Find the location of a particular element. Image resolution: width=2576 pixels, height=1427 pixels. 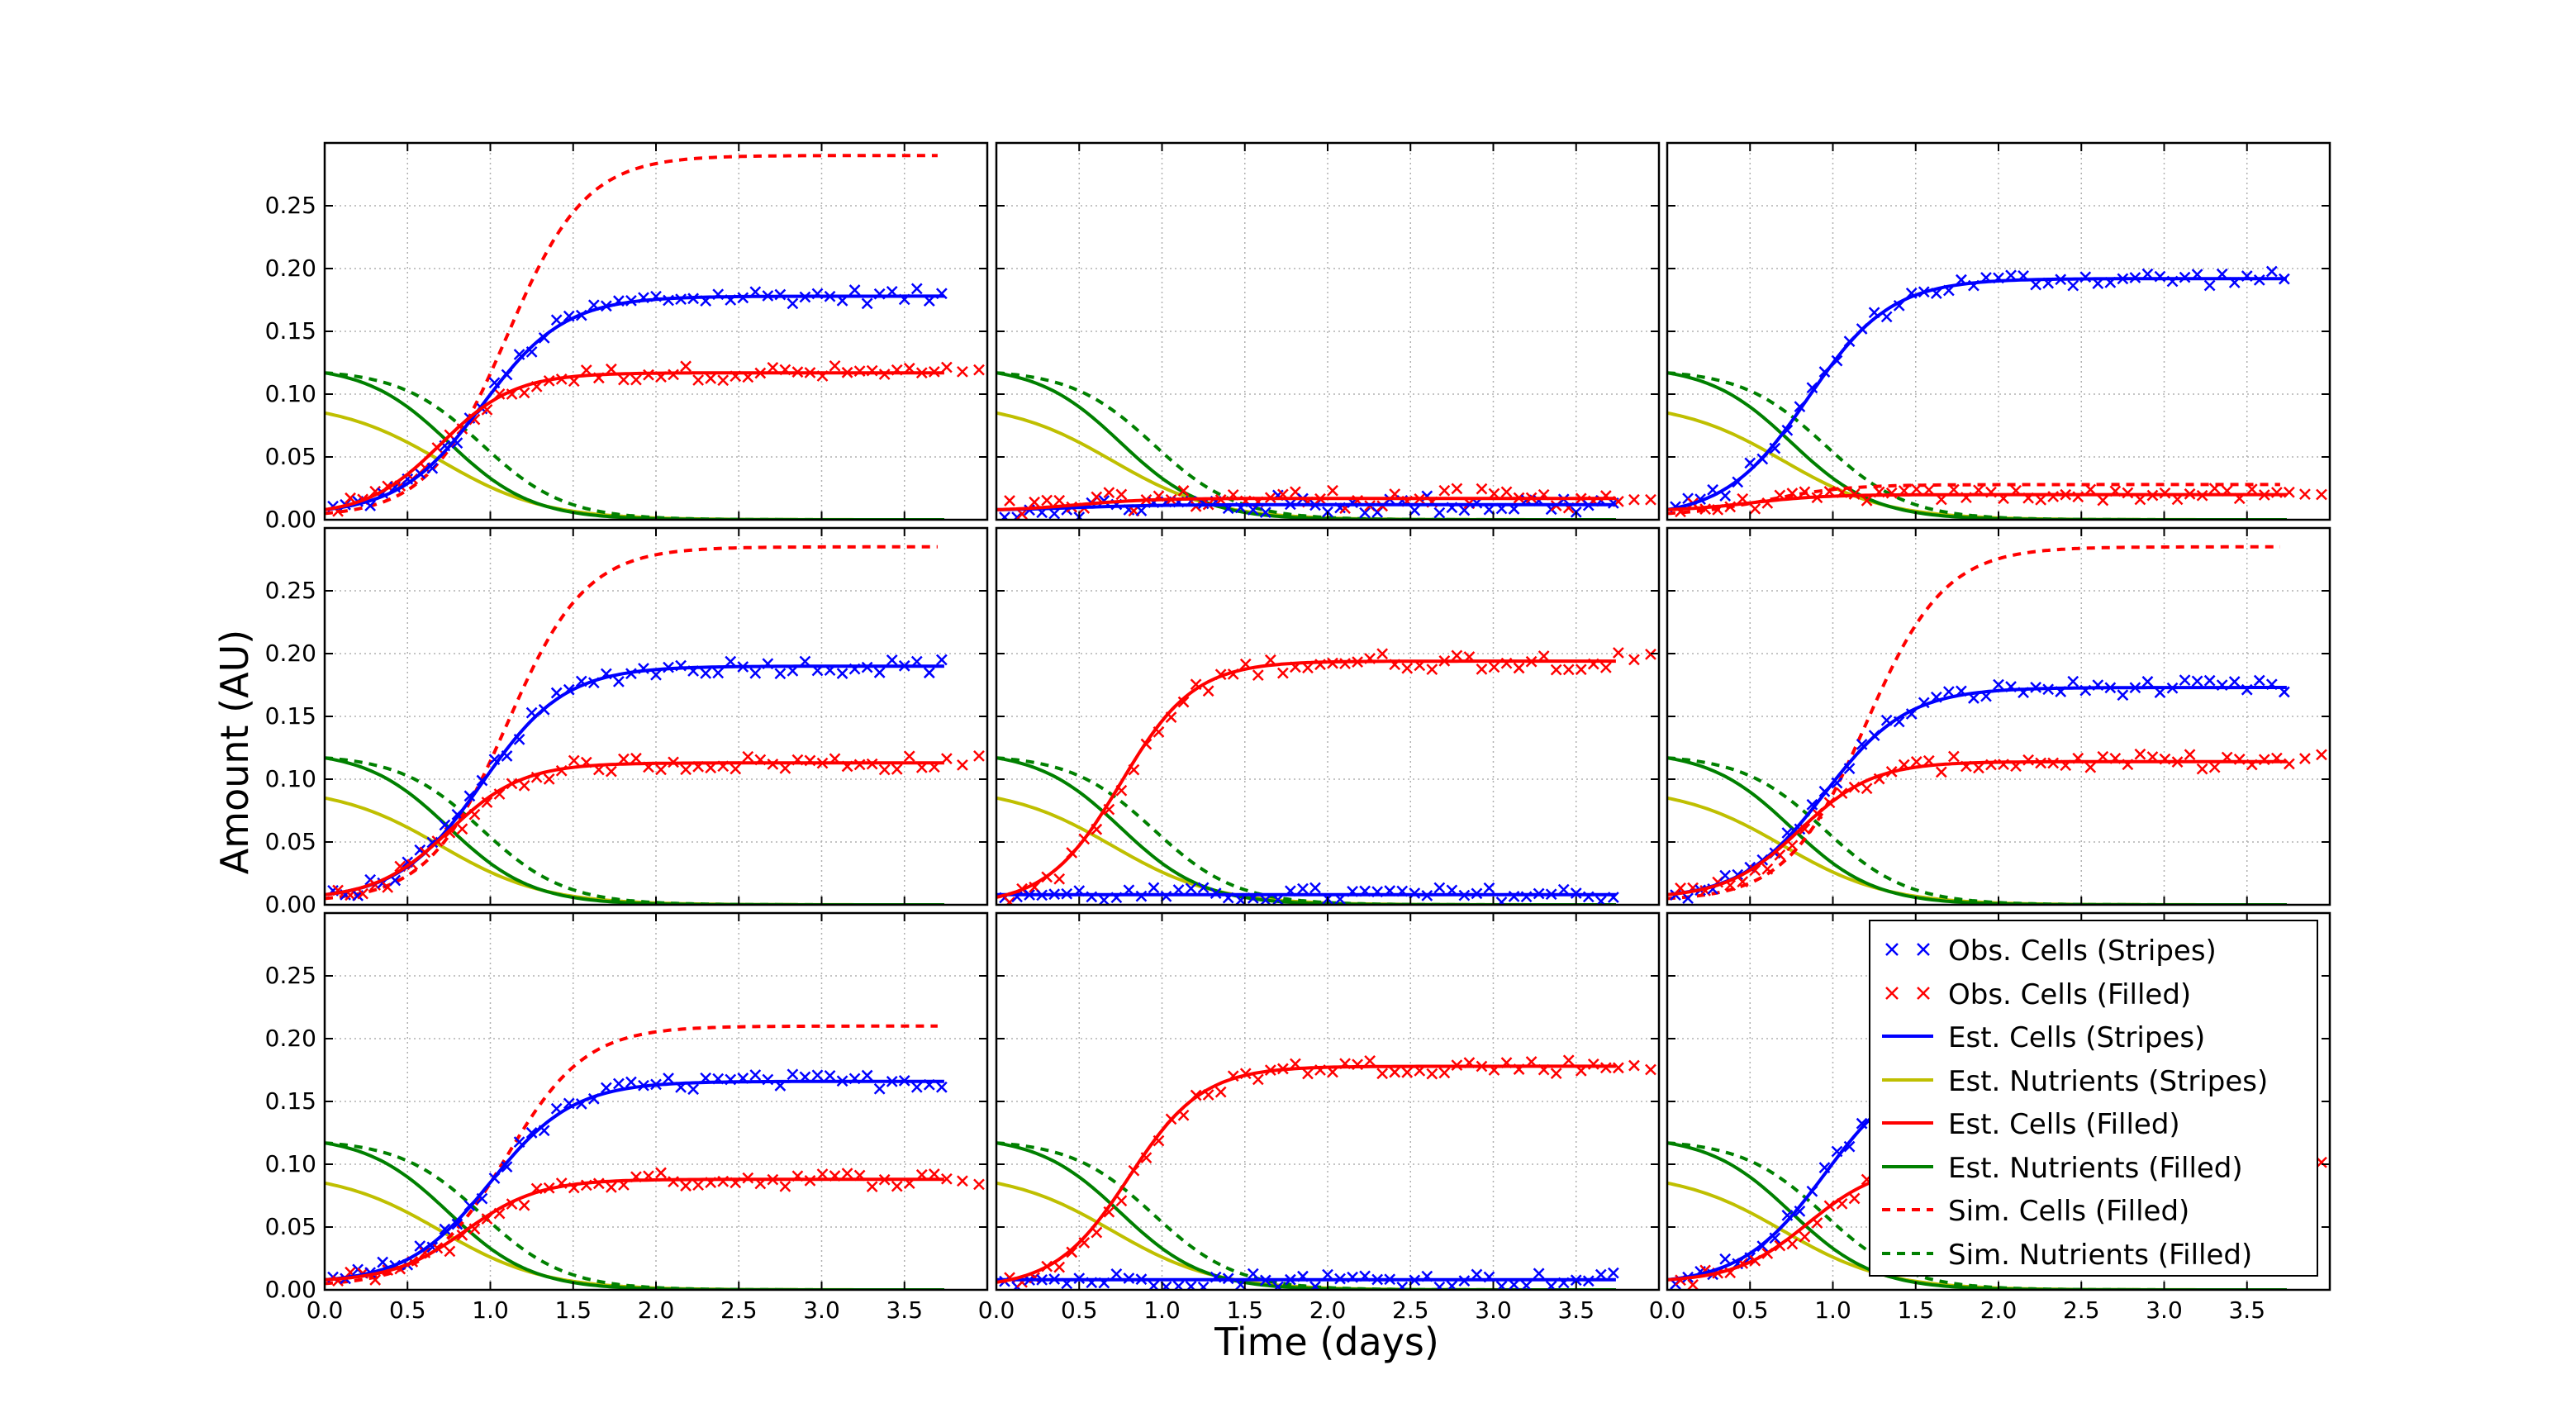

y-tick-label: 0.10 is located at coordinates (290, 1163).